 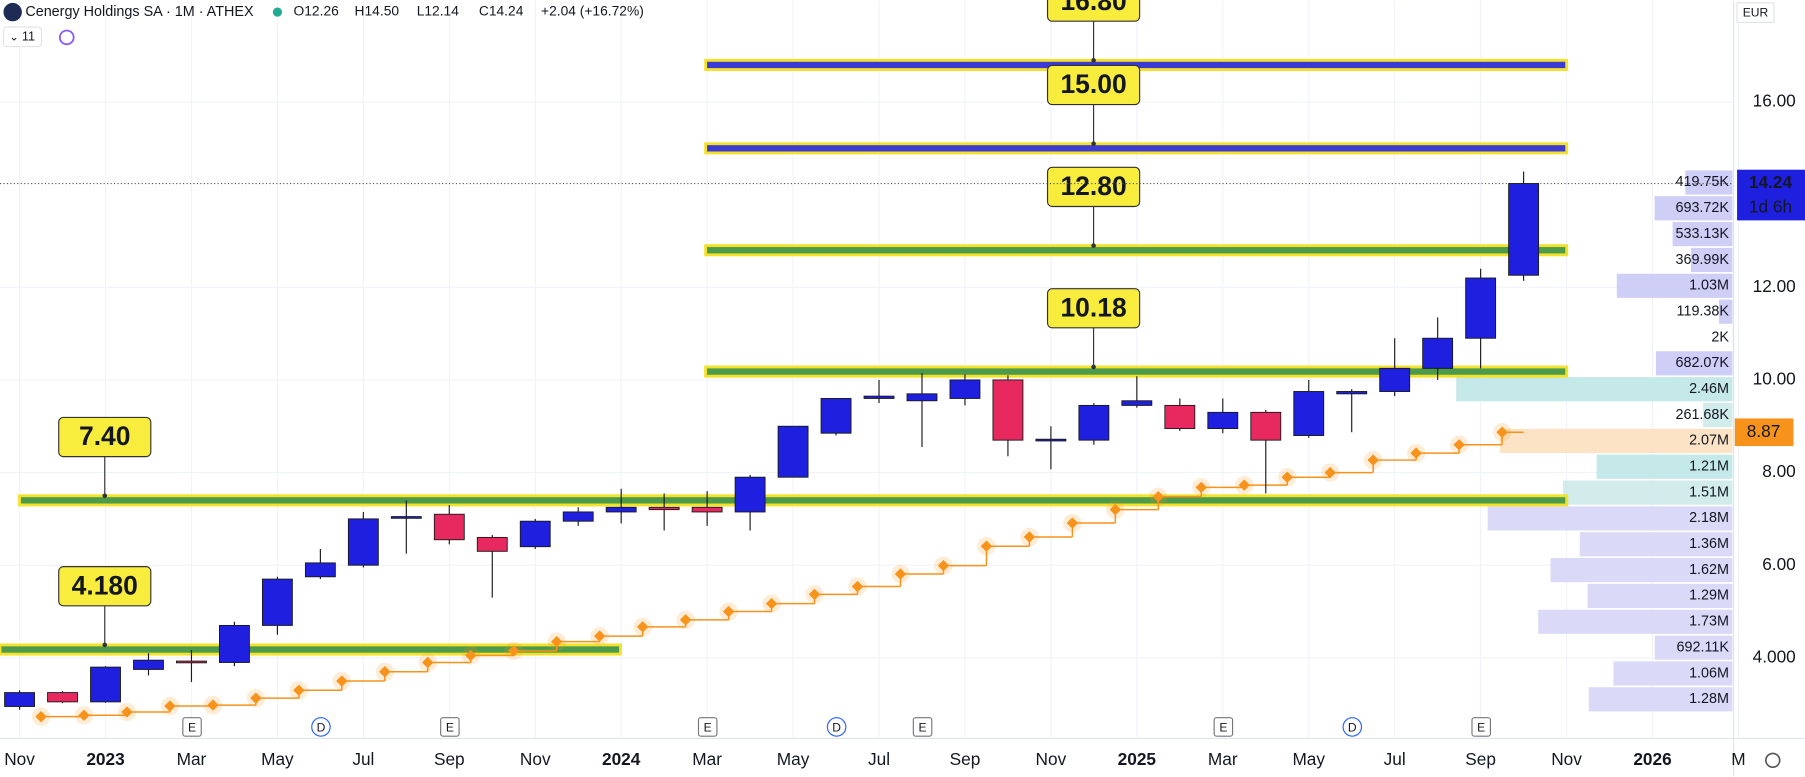 I want to click on volume-label: 1.29M, so click(x=1709, y=596).